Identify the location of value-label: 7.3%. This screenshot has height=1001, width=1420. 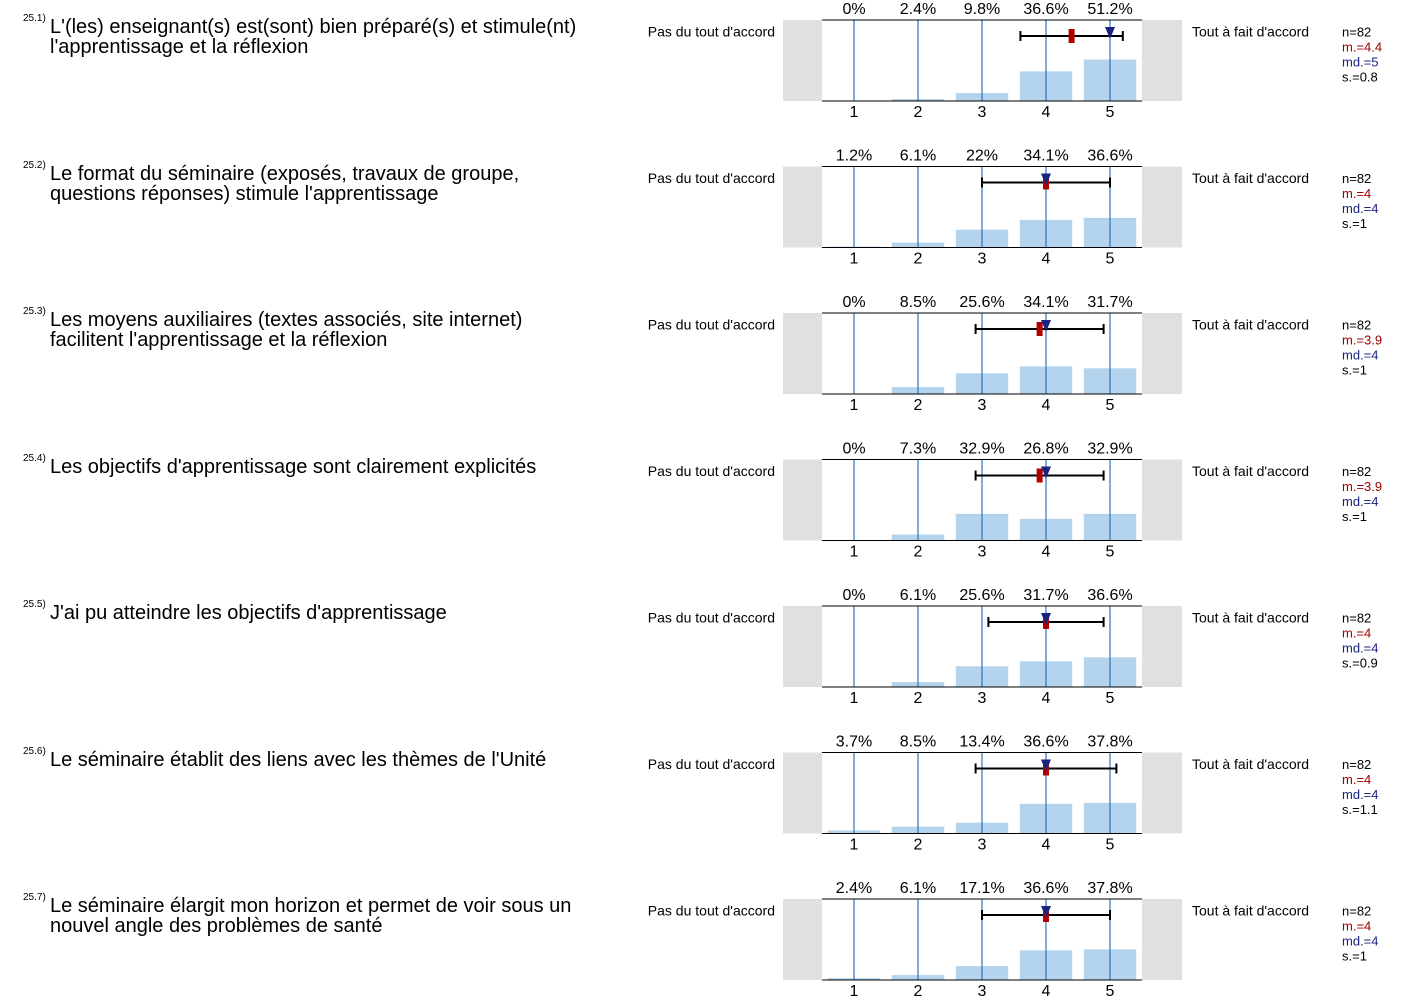
(918, 449).